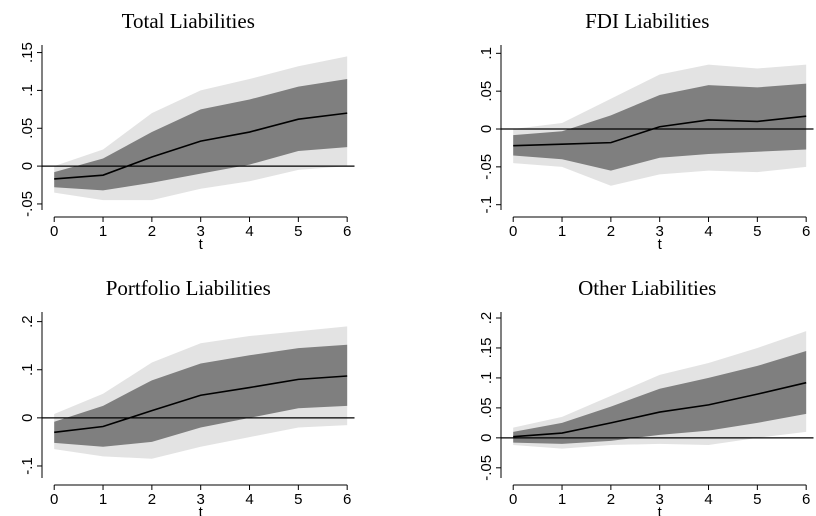 Image resolution: width=816 pixels, height=516 pixels. What do you see at coordinates (647, 21) in the screenshot?
I see `panel-title: FDI Liabilities` at bounding box center [647, 21].